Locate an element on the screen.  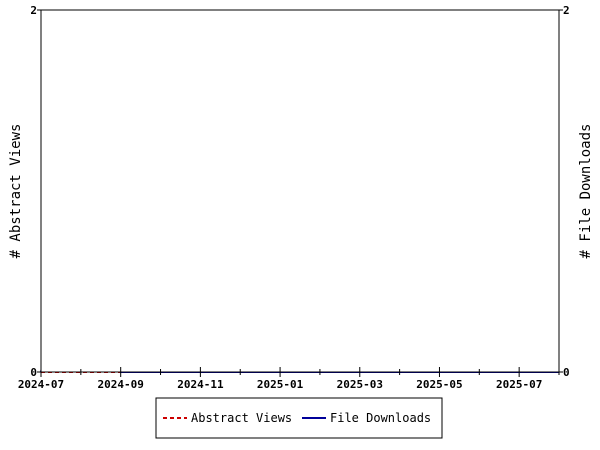
legend-box is located at coordinates (299, 418).